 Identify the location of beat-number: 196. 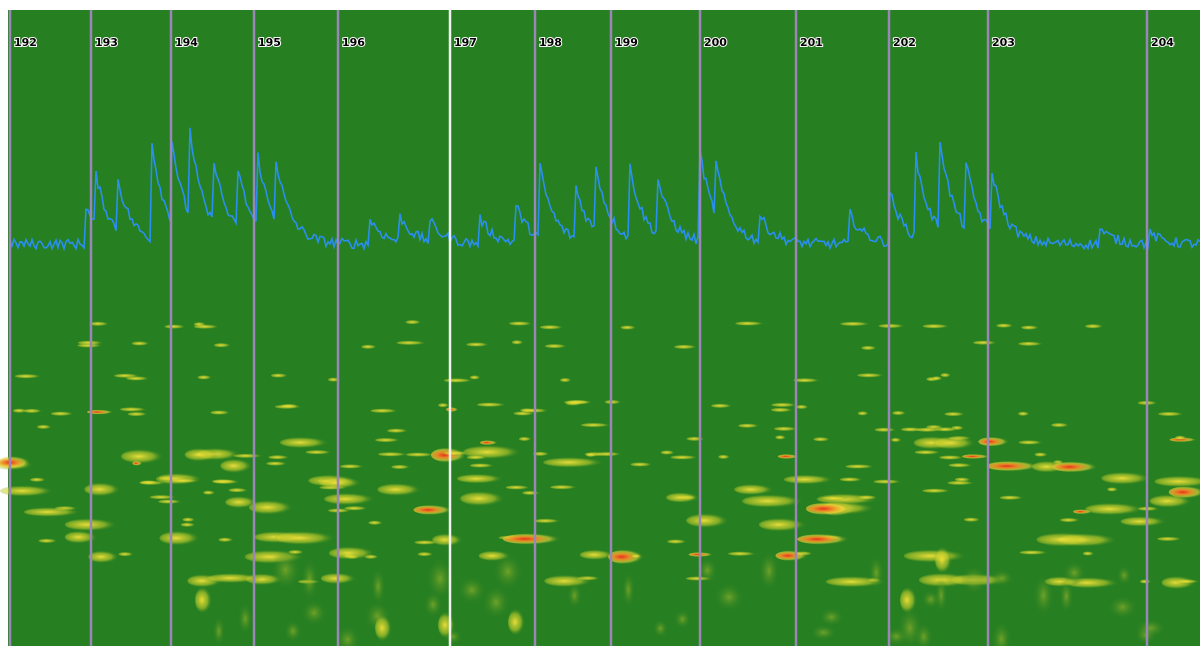
(353, 42).